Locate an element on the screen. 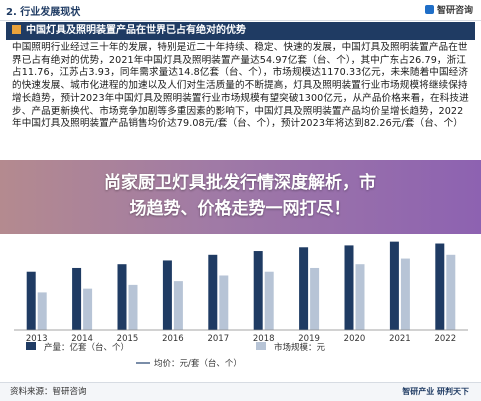 This screenshot has height=401, width=481. x-tick-label: 2017 is located at coordinates (218, 339).